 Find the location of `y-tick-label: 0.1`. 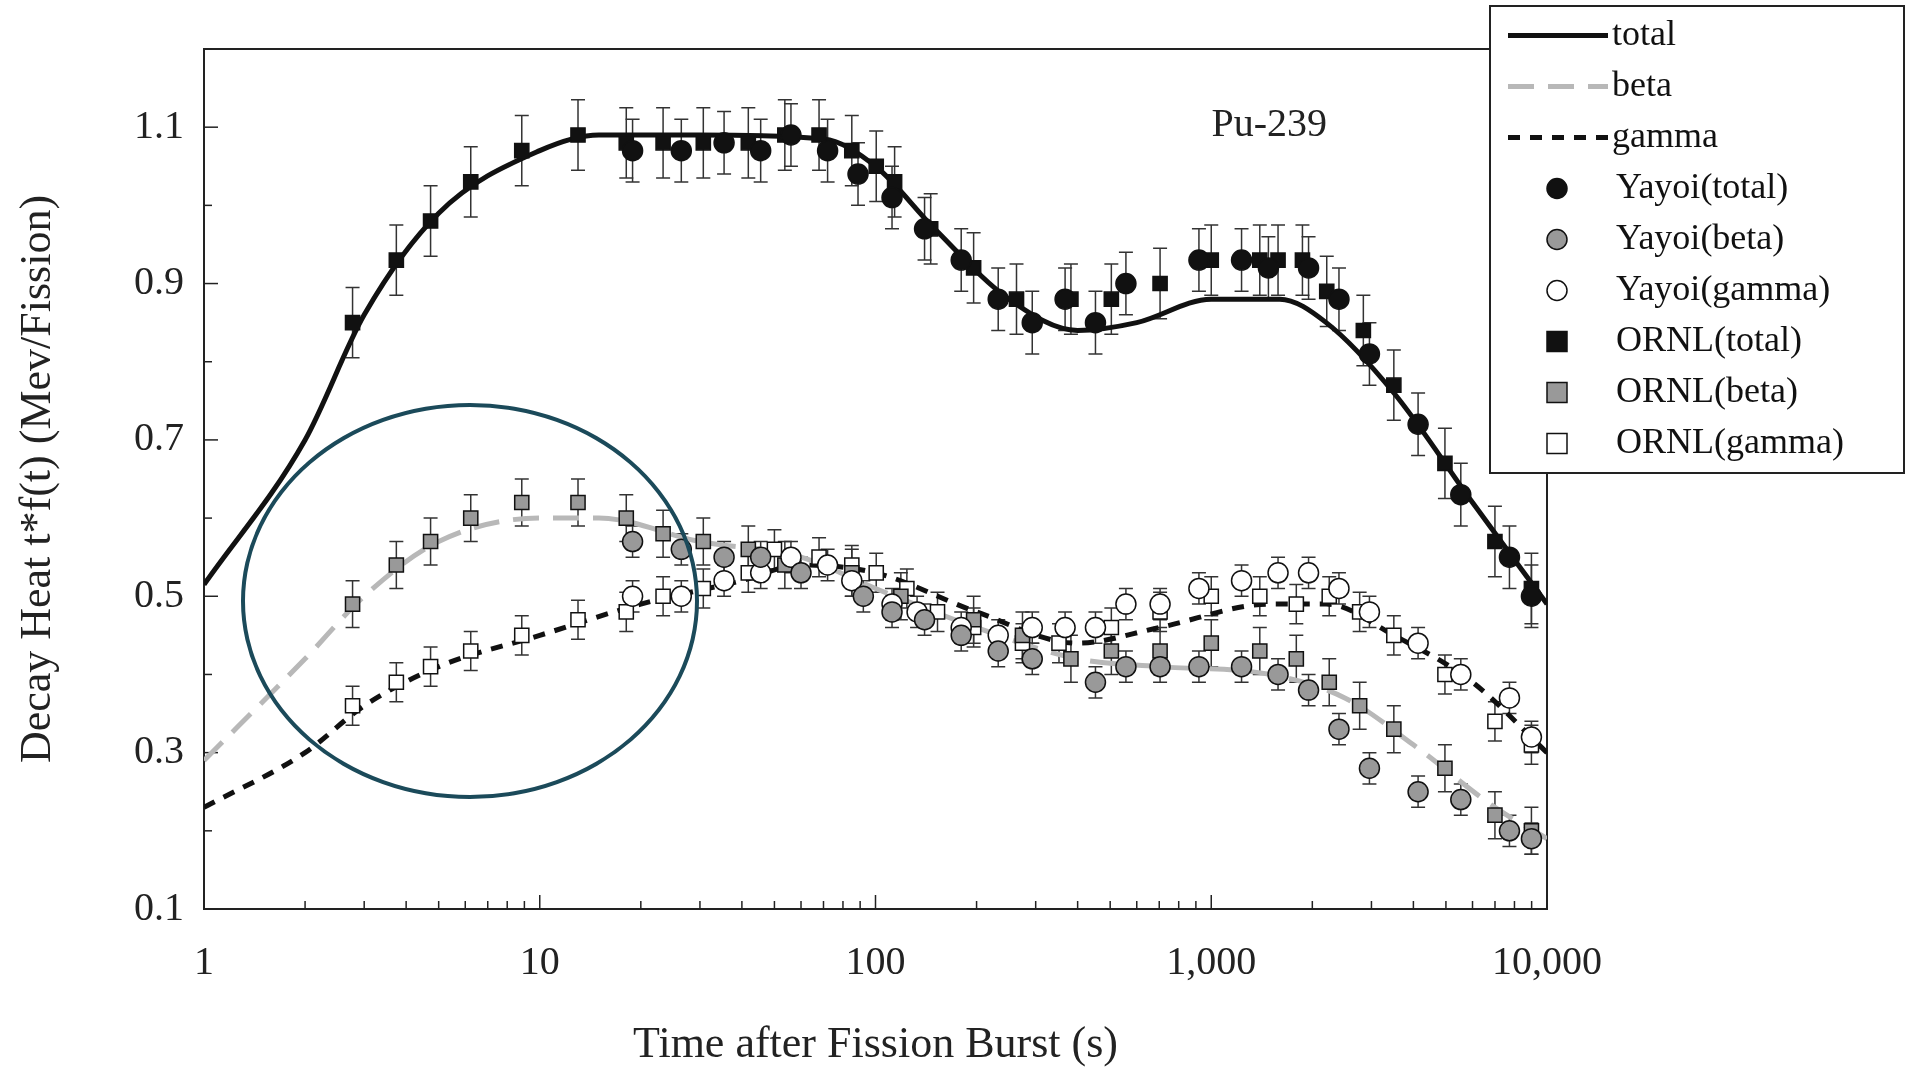

y-tick-label: 0.1 is located at coordinates (159, 906).